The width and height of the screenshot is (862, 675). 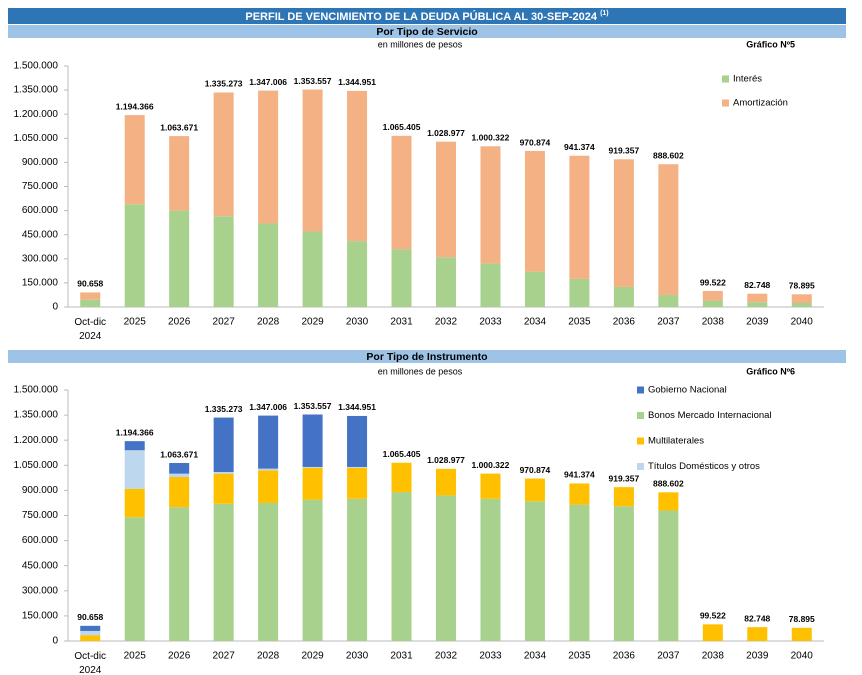 What do you see at coordinates (713, 656) in the screenshot?
I see `x-tick-label: 2038` at bounding box center [713, 656].